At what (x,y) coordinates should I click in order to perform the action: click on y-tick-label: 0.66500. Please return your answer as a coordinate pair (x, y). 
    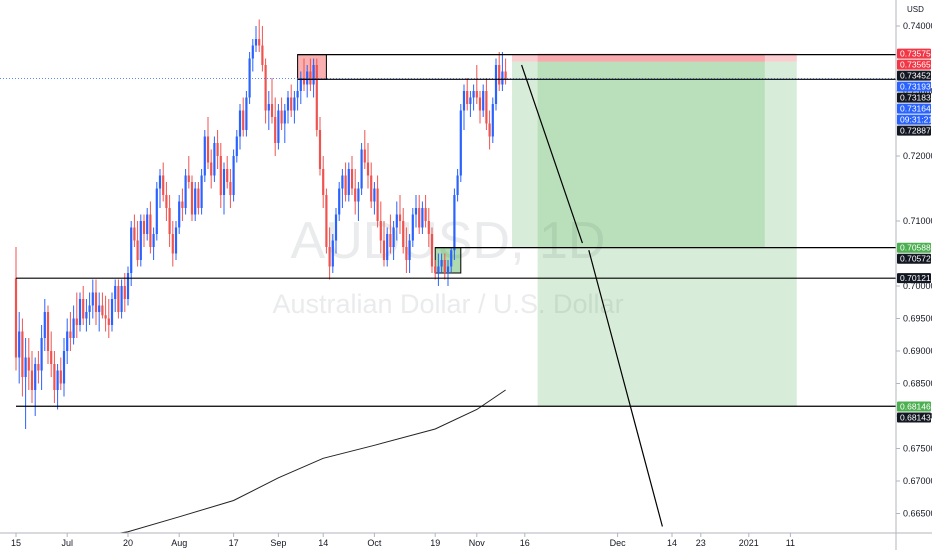
    Looking at the image, I should click on (917, 514).